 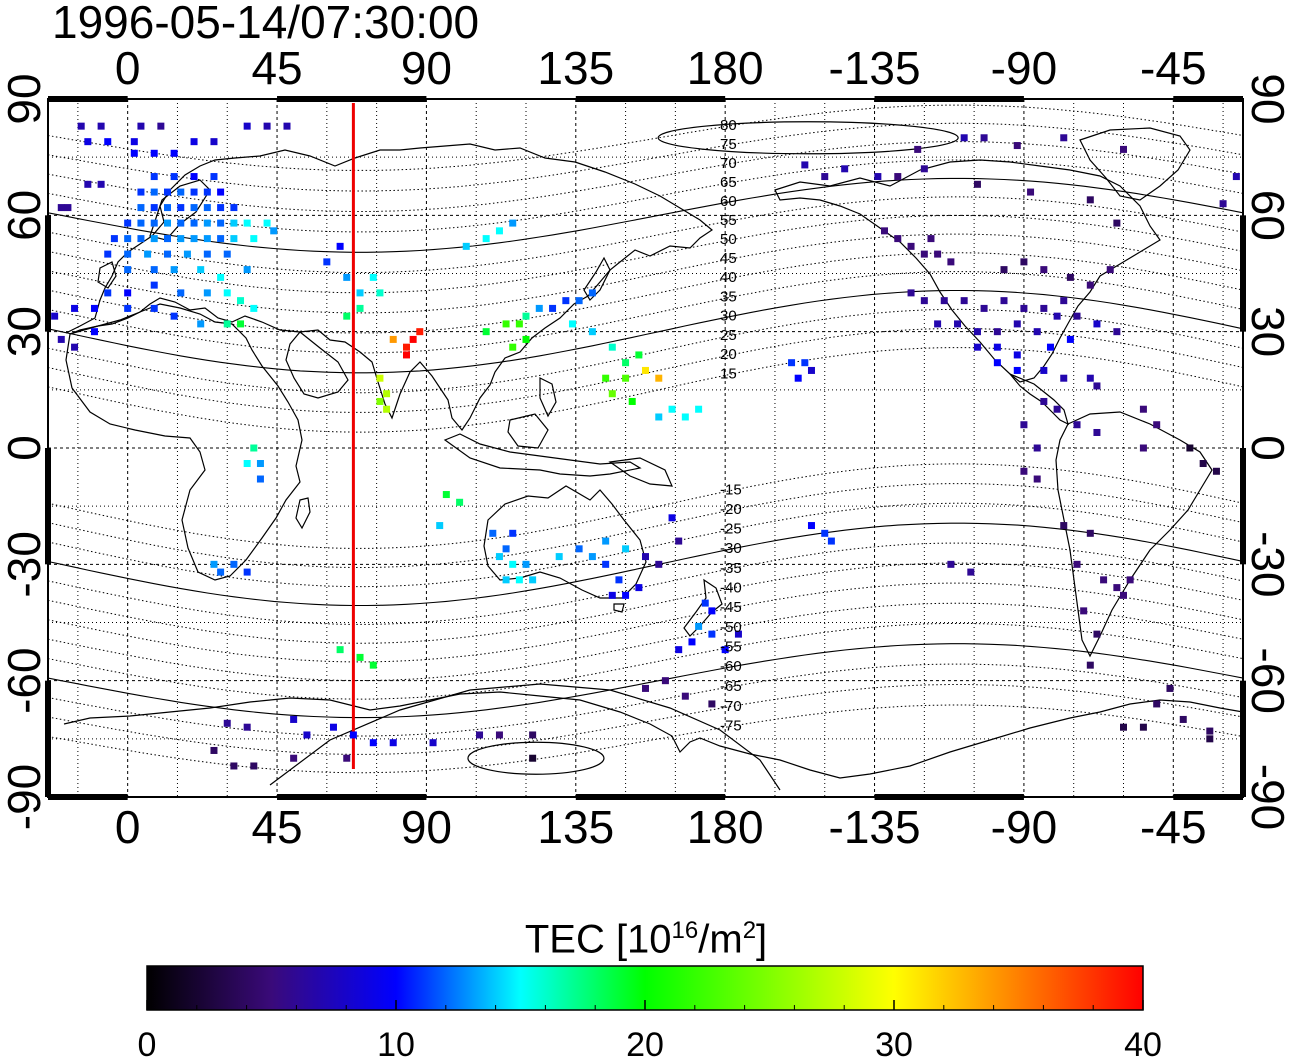 I want to click on left-axis-label: 30, so click(x=25, y=331).